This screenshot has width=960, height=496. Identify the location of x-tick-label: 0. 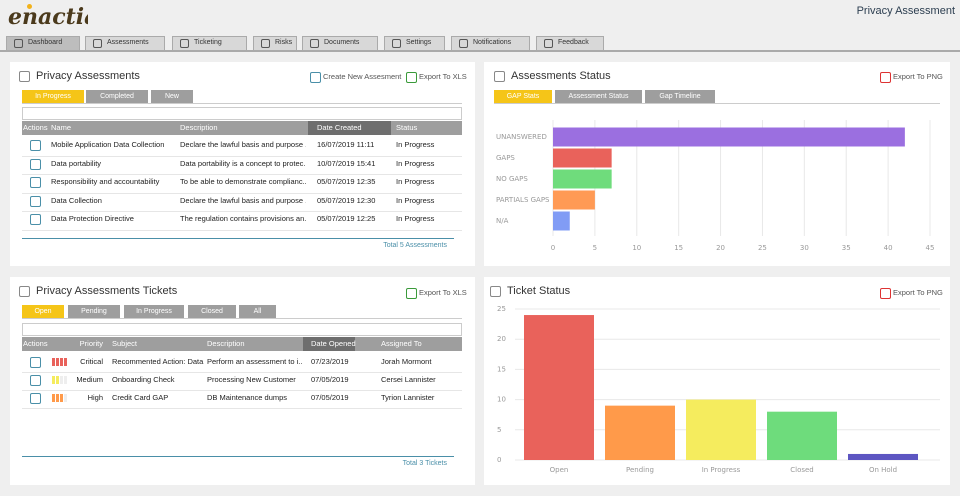
(553, 248).